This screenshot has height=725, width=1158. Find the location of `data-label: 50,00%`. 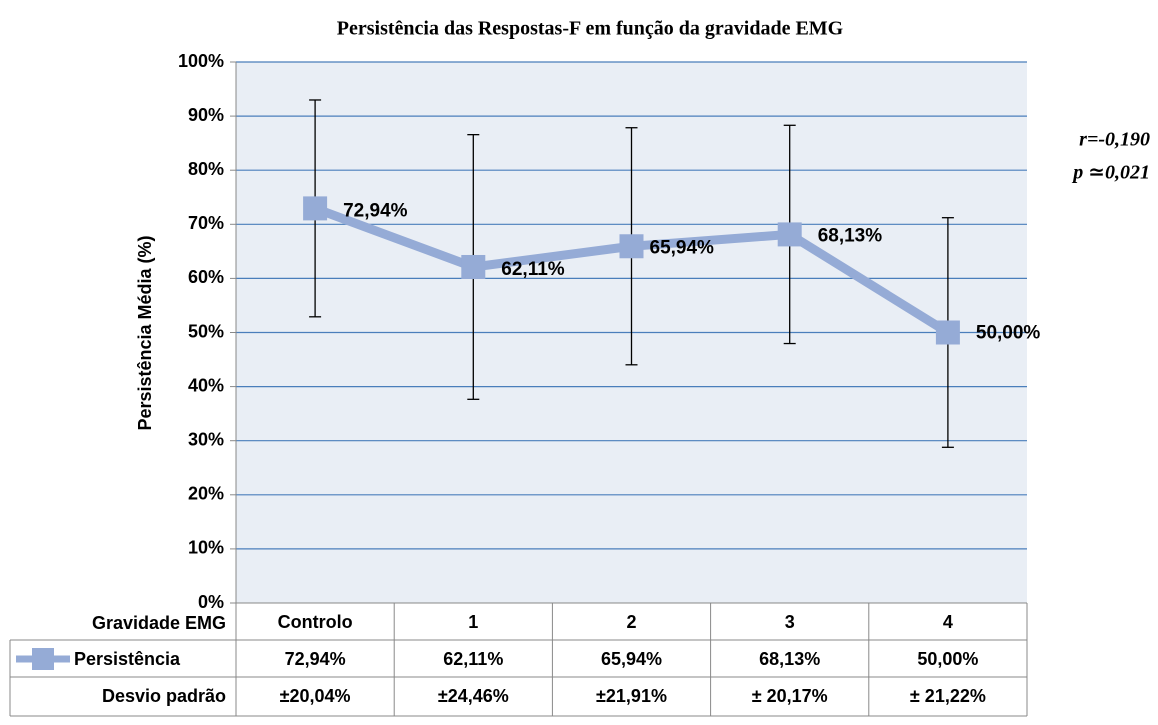

data-label: 50,00% is located at coordinates (1008, 333).